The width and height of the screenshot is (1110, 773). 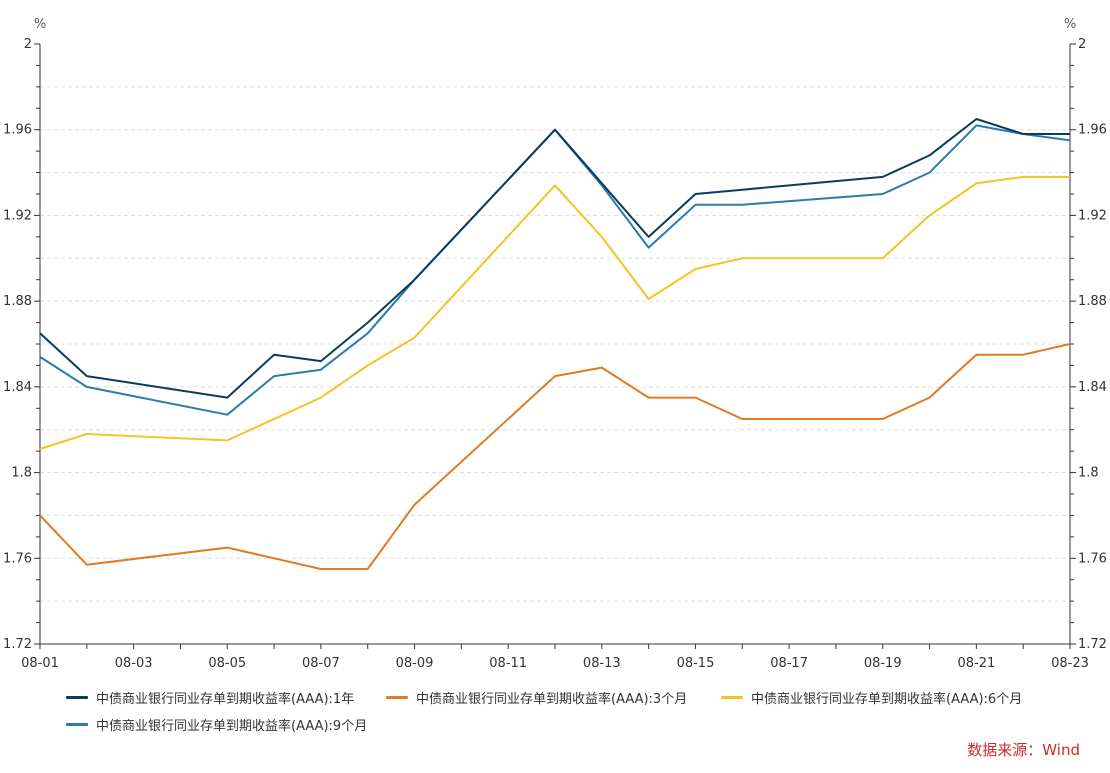 What do you see at coordinates (1088, 473) in the screenshot?
I see `y-tick-label-right: 1.8` at bounding box center [1088, 473].